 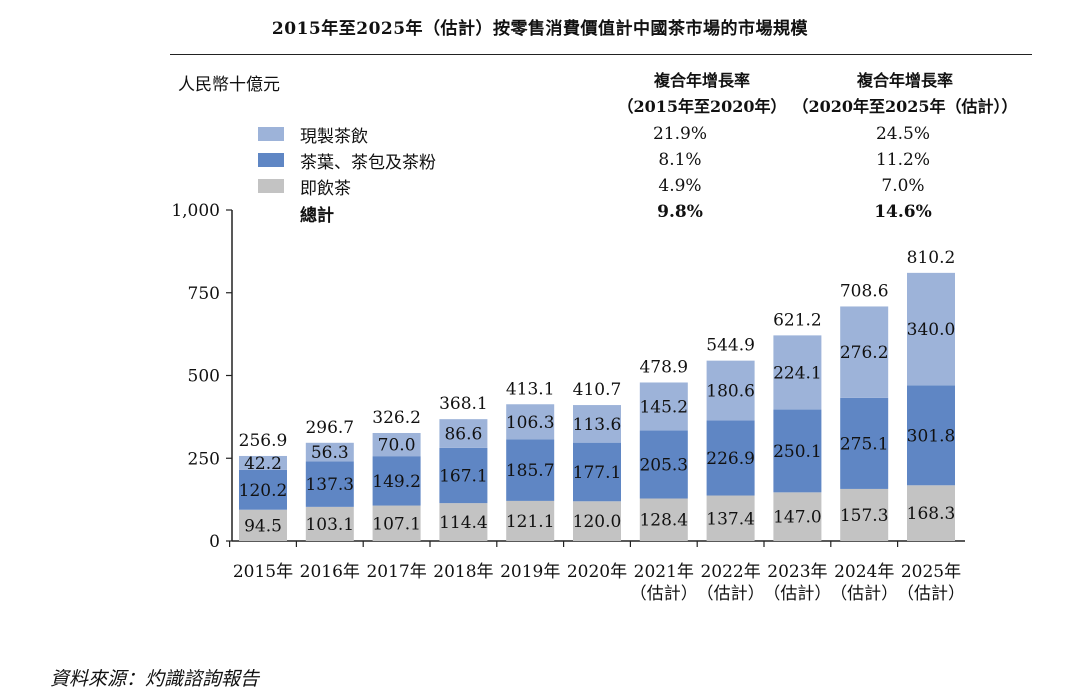 I want to click on bar-value-label: 340.0, so click(x=931, y=330).